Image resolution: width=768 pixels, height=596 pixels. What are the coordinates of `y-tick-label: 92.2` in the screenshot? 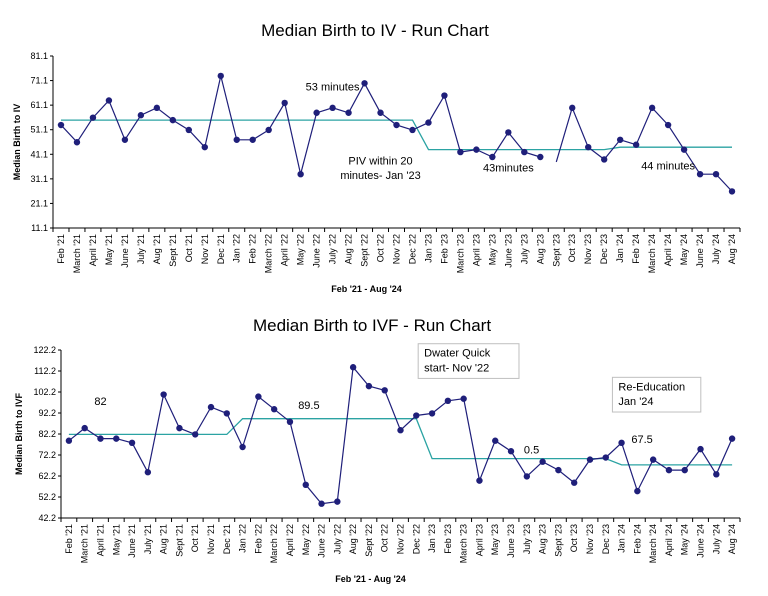 It's located at (47, 413).